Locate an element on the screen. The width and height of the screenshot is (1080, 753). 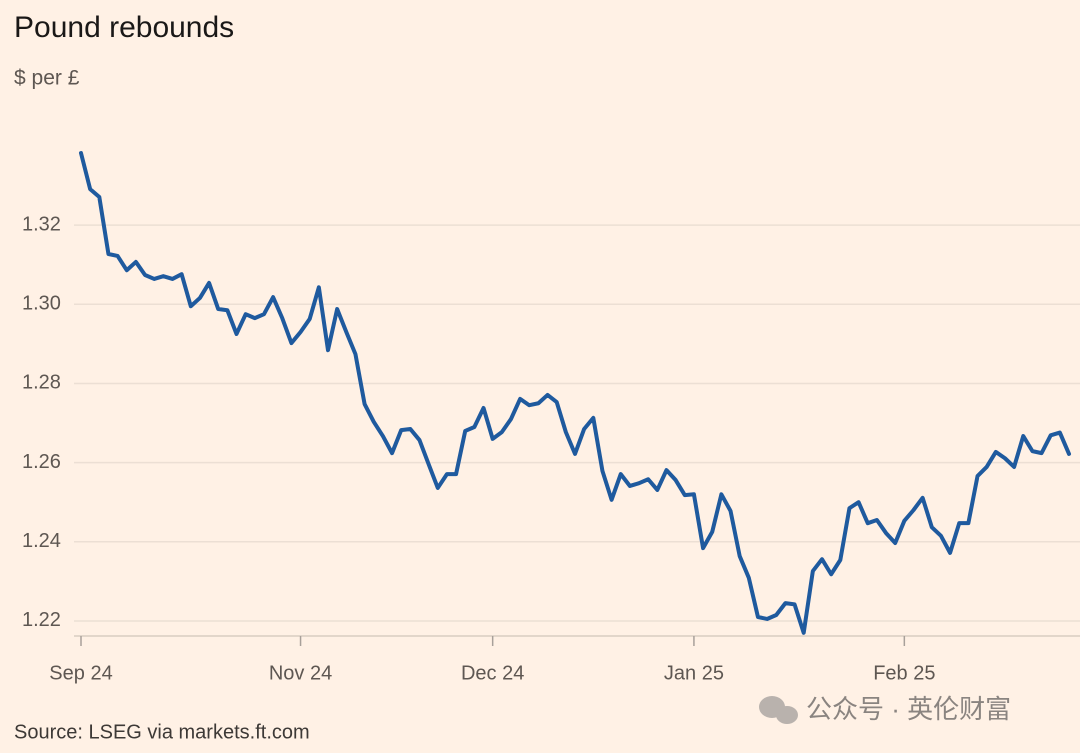
x-tick-label: Nov 24 is located at coordinates (300, 673).